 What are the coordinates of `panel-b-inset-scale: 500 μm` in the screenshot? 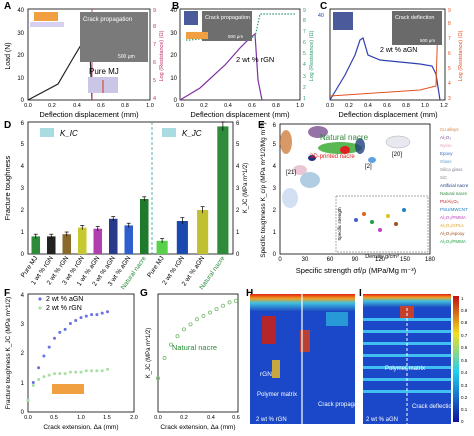 It's located at (235, 36).